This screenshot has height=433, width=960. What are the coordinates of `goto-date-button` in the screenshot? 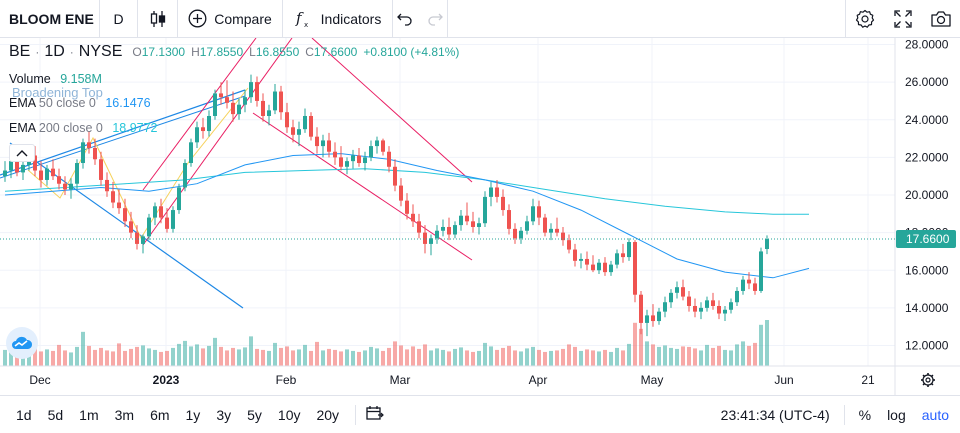 It's located at (375, 414).